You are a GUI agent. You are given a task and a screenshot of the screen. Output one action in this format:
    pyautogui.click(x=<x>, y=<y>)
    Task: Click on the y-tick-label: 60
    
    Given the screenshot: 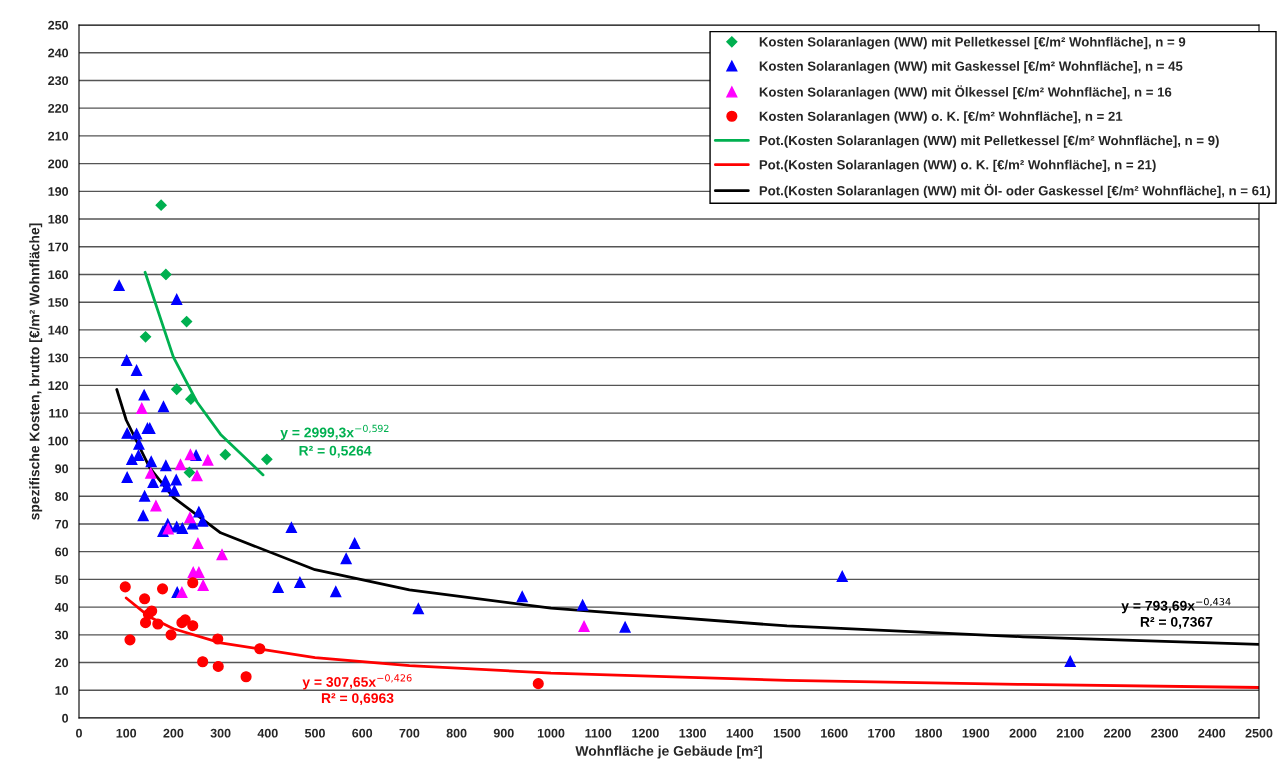 What is the action you would take?
    pyautogui.click(x=62, y=552)
    